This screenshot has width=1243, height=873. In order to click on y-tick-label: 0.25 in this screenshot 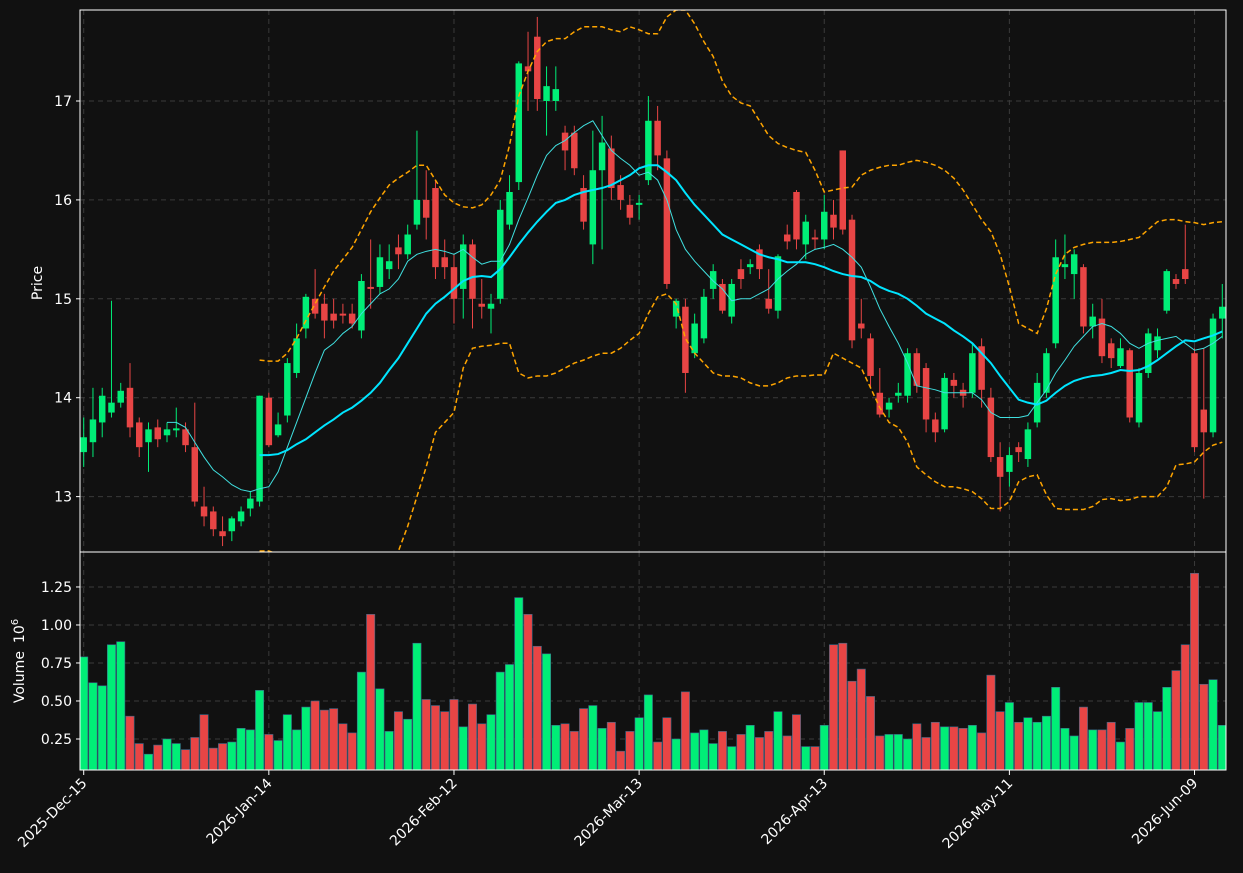, I will do `click(56, 740)`.